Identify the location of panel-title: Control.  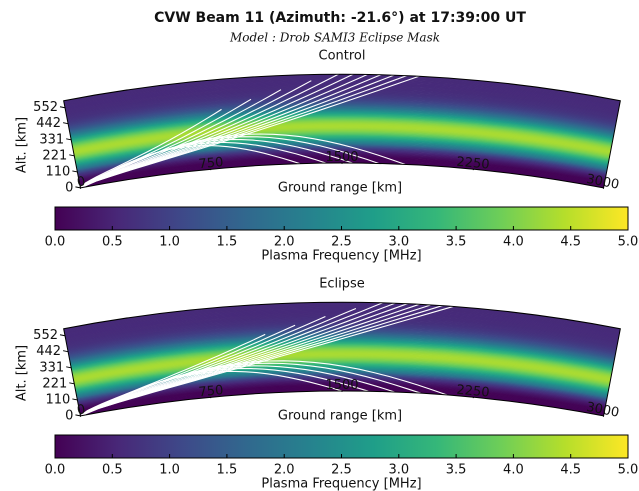
(342, 56).